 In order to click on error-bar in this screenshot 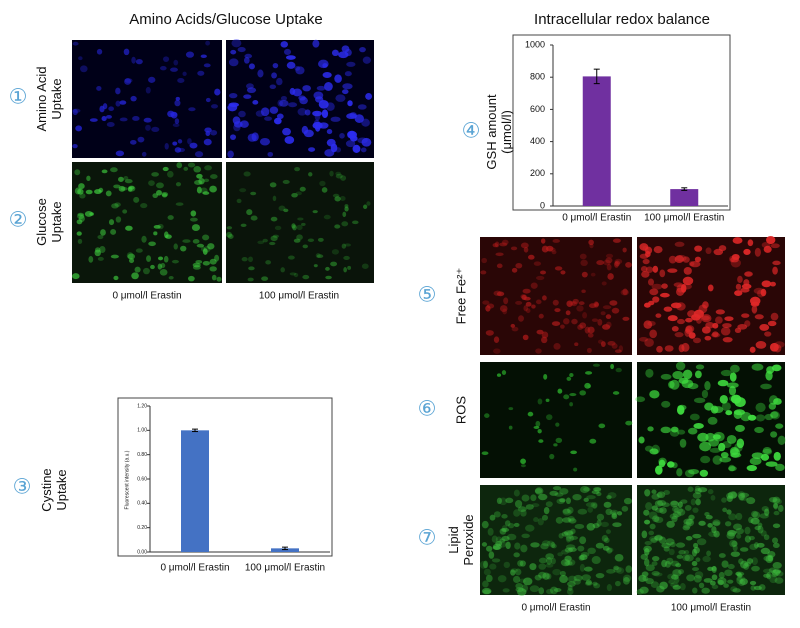, I will do `click(195, 430)`.